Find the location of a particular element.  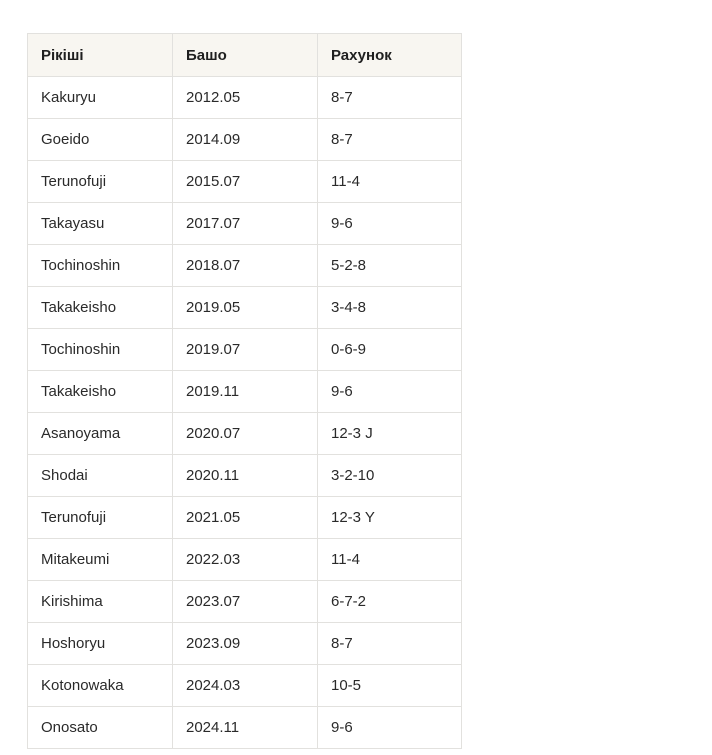

score-cell: 0-6-9 is located at coordinates (389, 349).